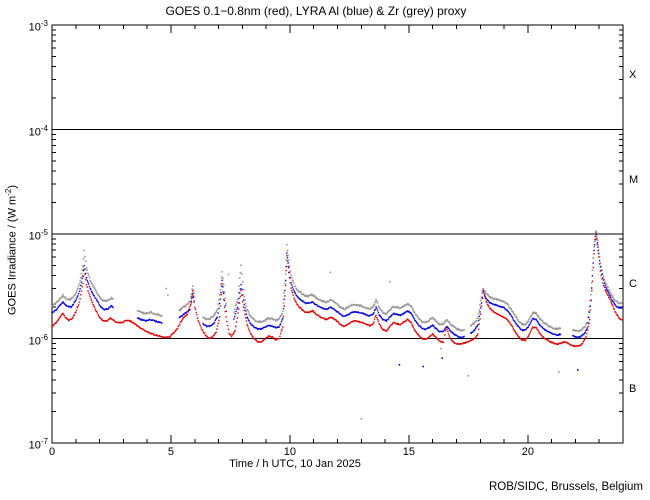 The image size is (650, 500). I want to click on y-axis-label: GOES Irradiance / (W m-2), so click(12, 250).